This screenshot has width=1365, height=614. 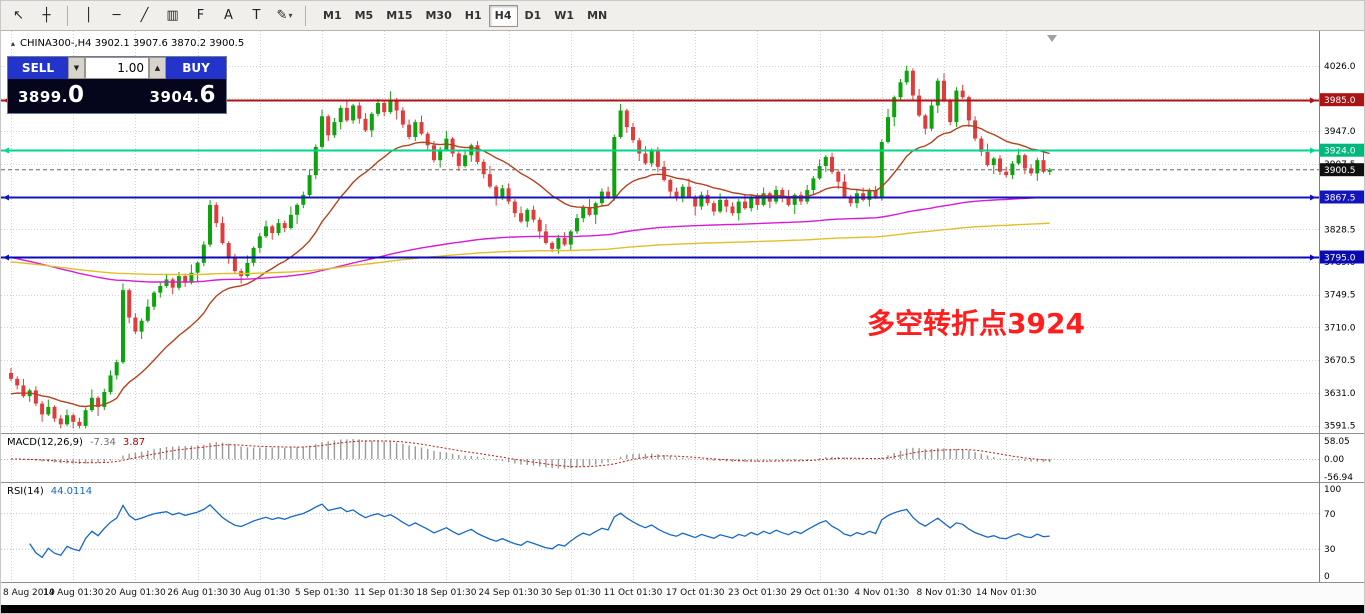 I want to click on price-badge-label: 3985.0, so click(x=1340, y=101).